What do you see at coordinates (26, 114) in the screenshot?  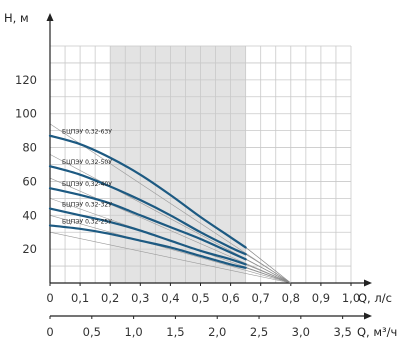 I see `y-tick-label: 100` at bounding box center [26, 114].